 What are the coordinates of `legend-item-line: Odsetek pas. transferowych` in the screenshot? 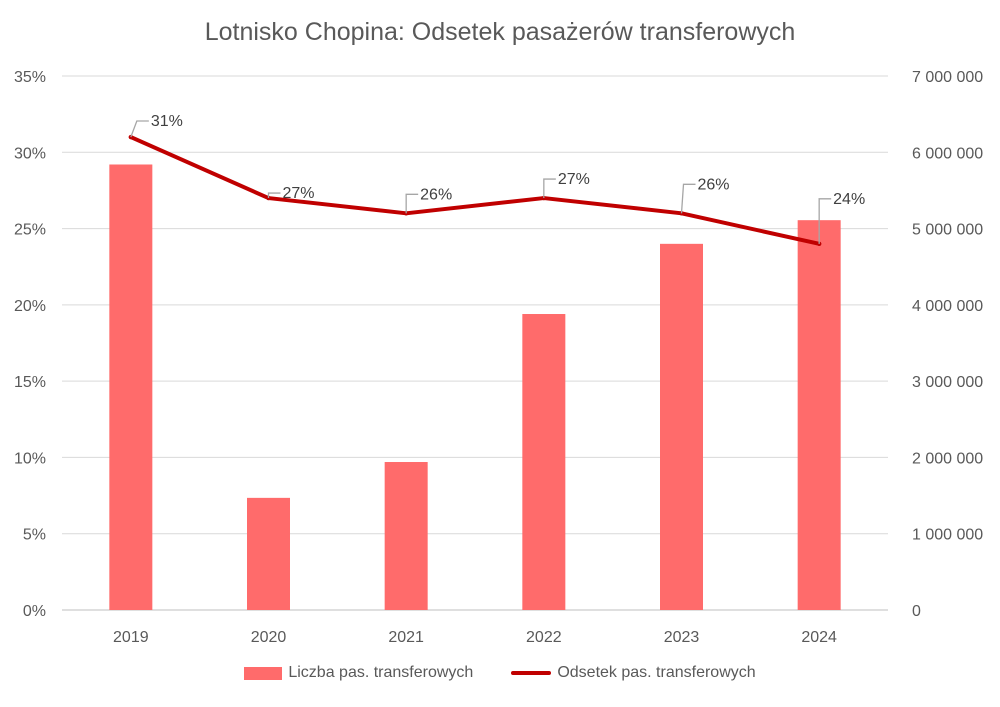 It's located at (633, 673).